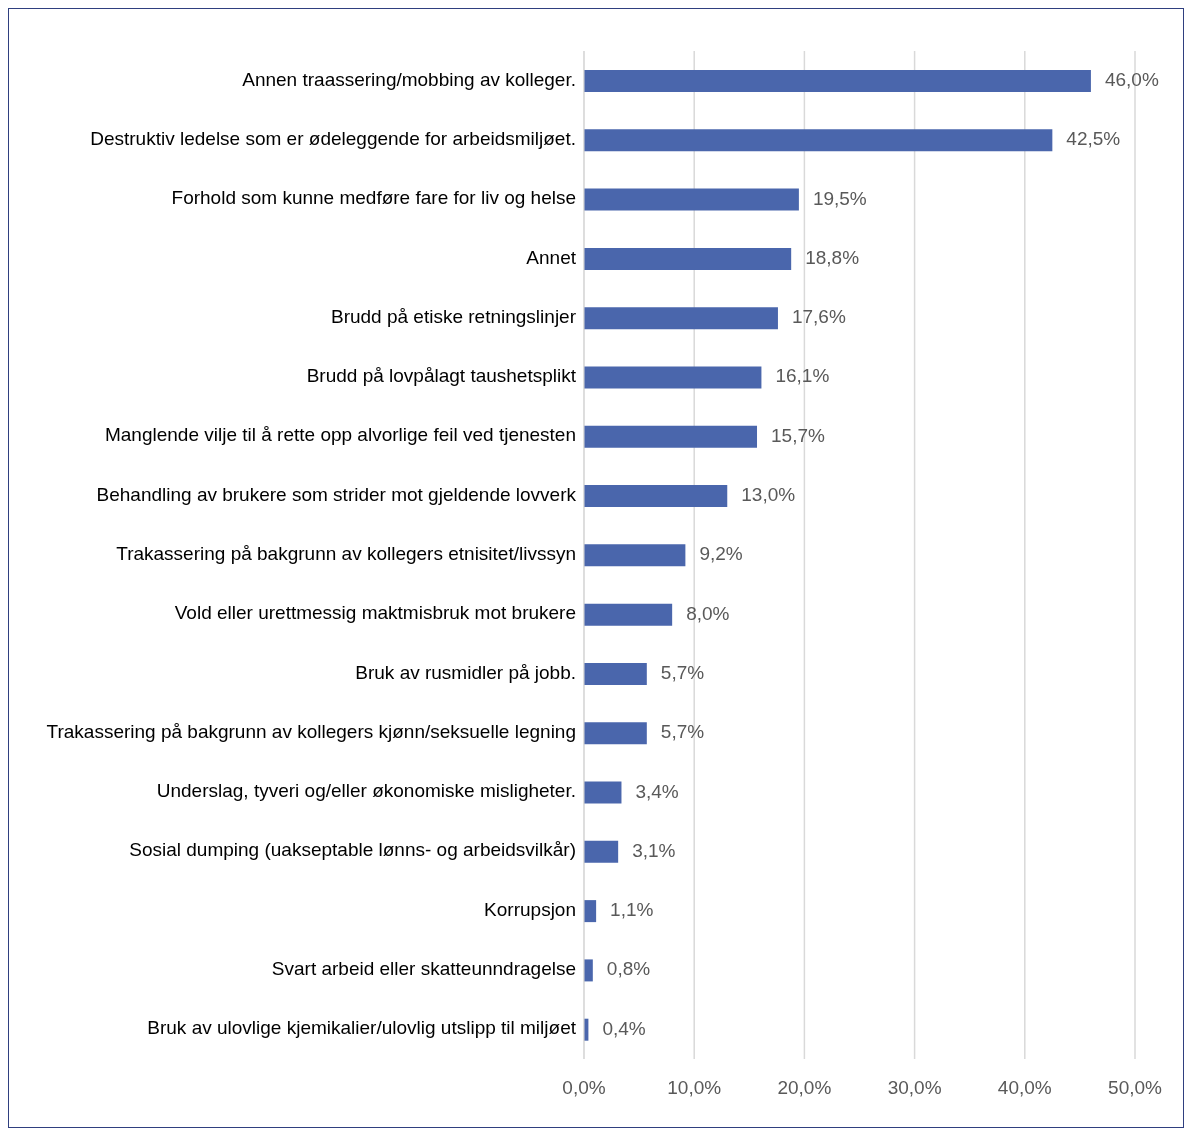  I want to click on x-tick-label: 20,0%, so click(804, 1088).